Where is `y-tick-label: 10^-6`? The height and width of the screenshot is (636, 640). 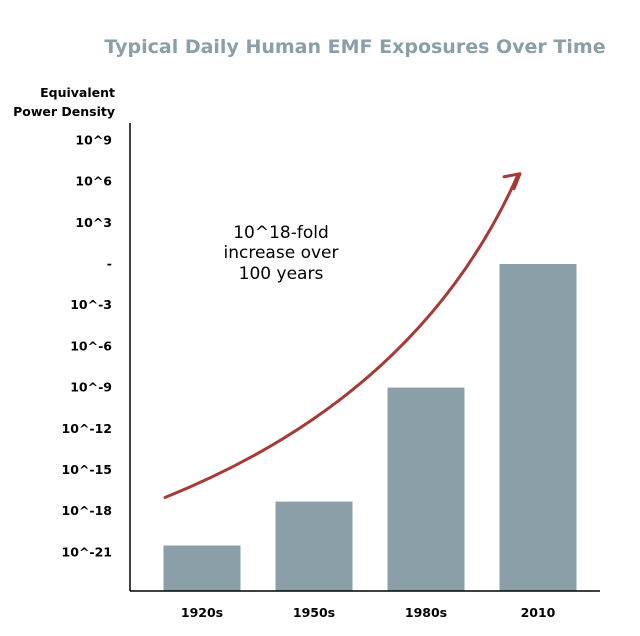
y-tick-label: 10^-6 is located at coordinates (91, 345).